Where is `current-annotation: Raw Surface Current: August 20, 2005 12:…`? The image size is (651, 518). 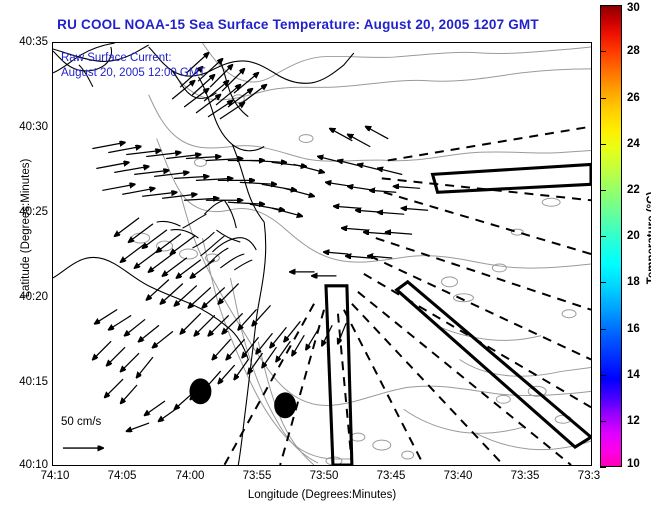 current-annotation: Raw Surface Current: August 20, 2005 12:… is located at coordinates (133, 66).